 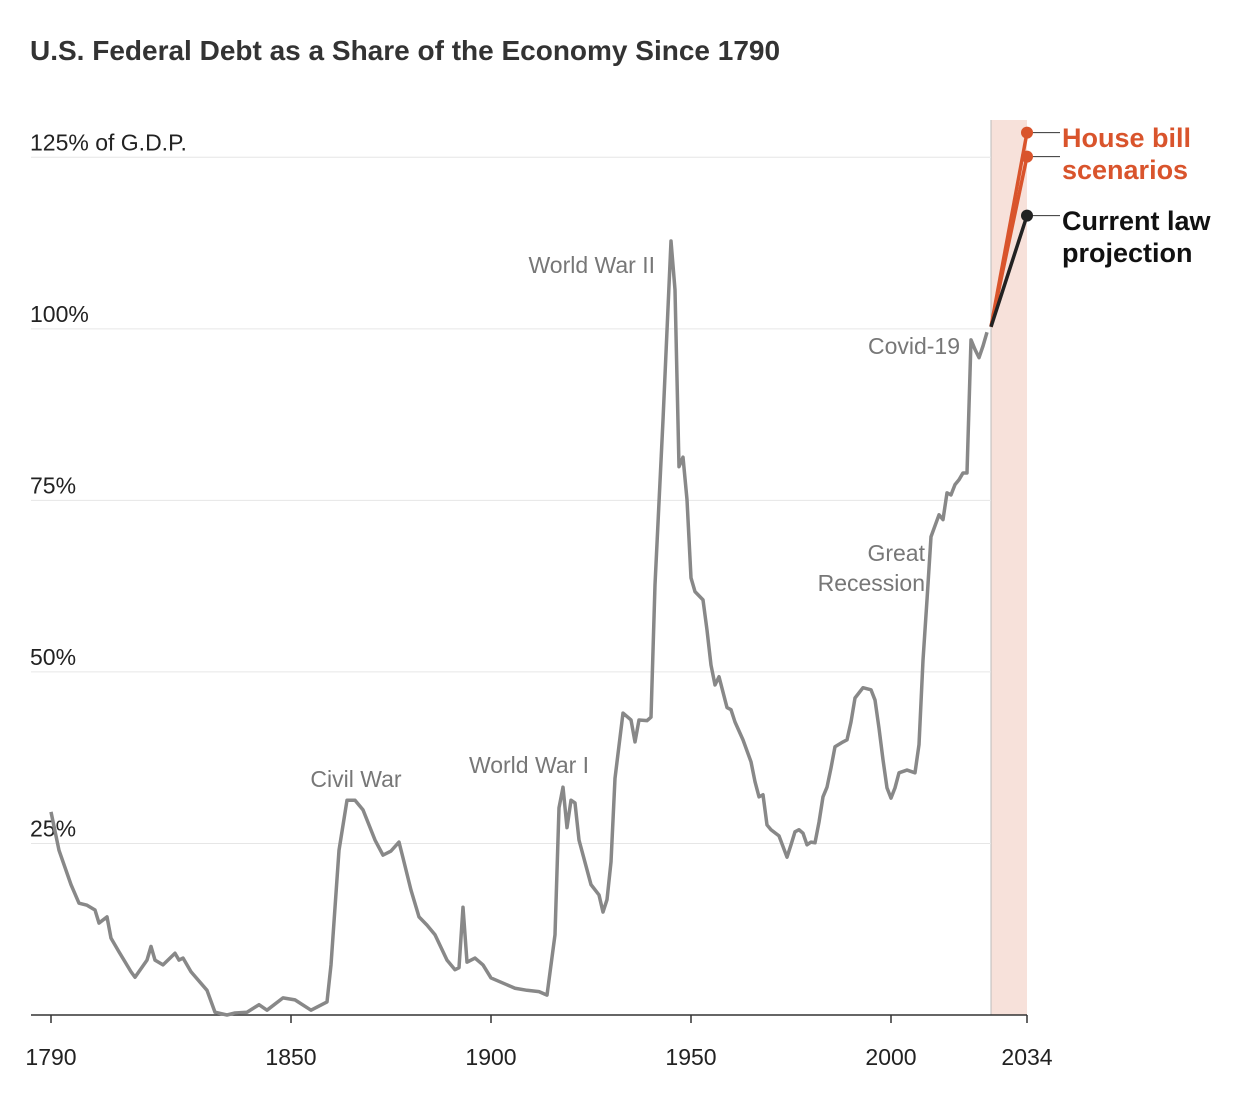 I want to click on label-line: House bill, so click(x=1126, y=138).